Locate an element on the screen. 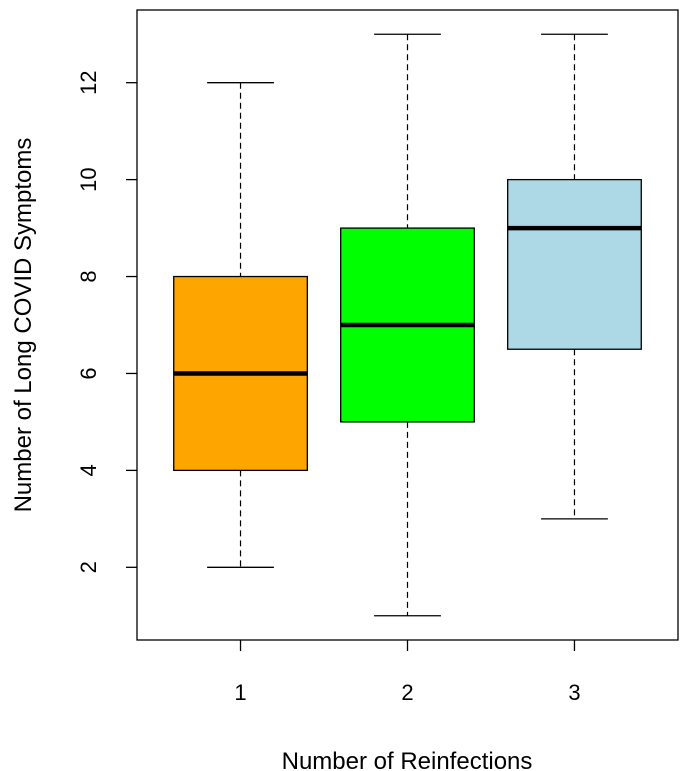  y-tick-label: 12 is located at coordinates (88, 82).